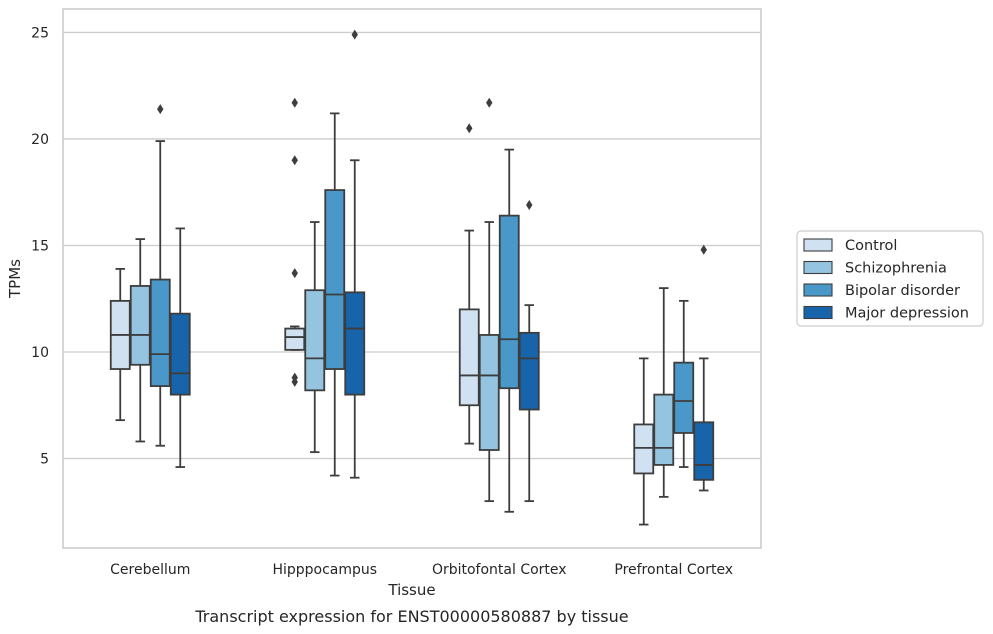  What do you see at coordinates (15, 279) in the screenshot?
I see `y-axis-title: TPMs` at bounding box center [15, 279].